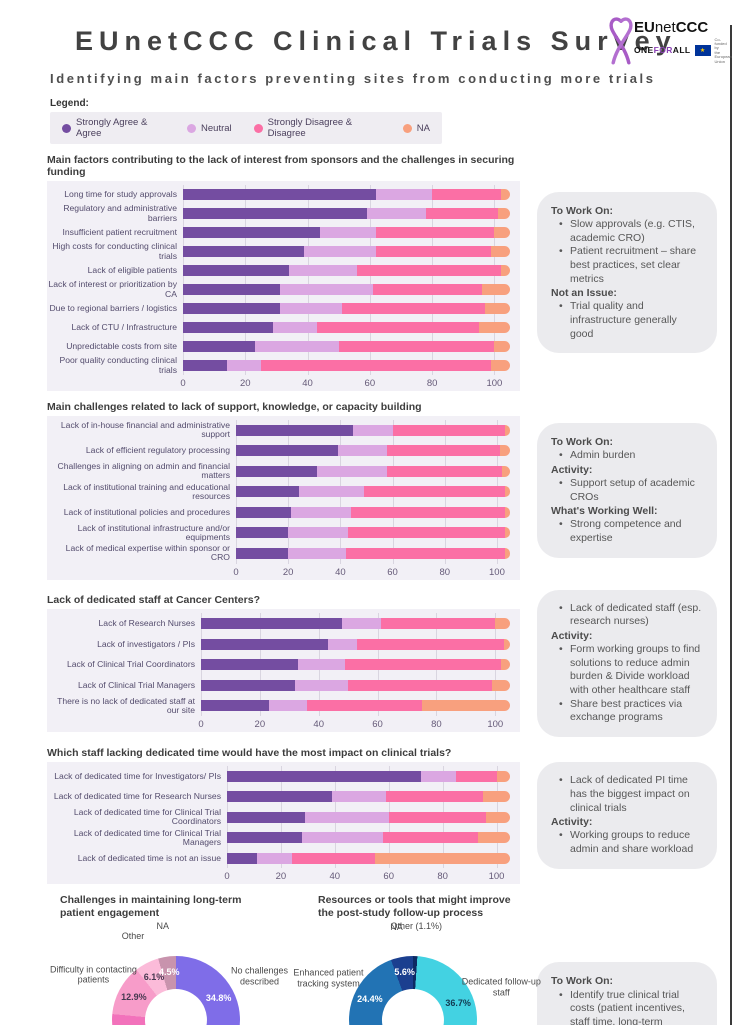 This screenshot has width=737, height=1025. I want to click on note-bullet-text: Admin burden, so click(603, 455).